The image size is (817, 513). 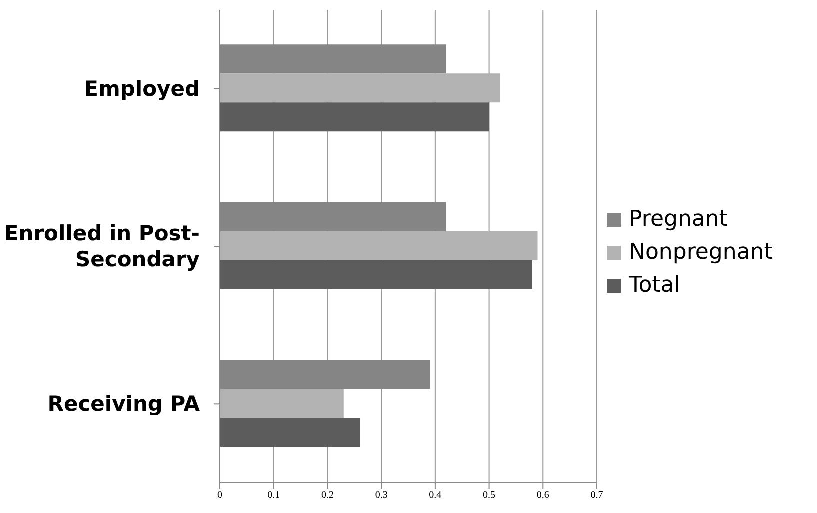 I want to click on x-tick-label: 0.5, so click(x=489, y=496).